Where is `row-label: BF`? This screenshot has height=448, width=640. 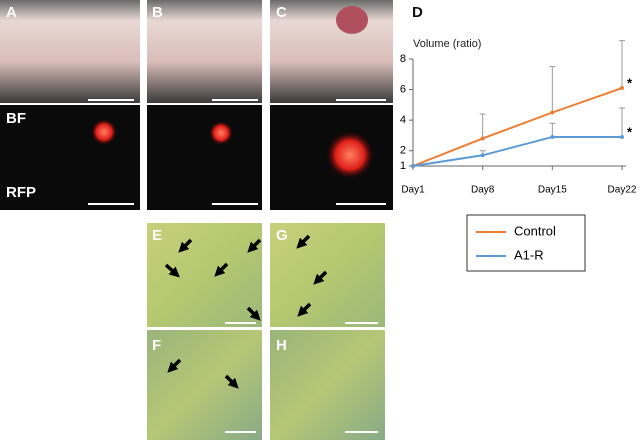
row-label: BF is located at coordinates (16, 118).